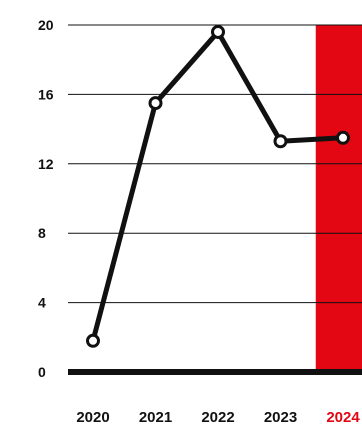 This screenshot has width=362, height=429. Describe the element at coordinates (280, 141) in the screenshot. I see `data-point-2023` at that location.